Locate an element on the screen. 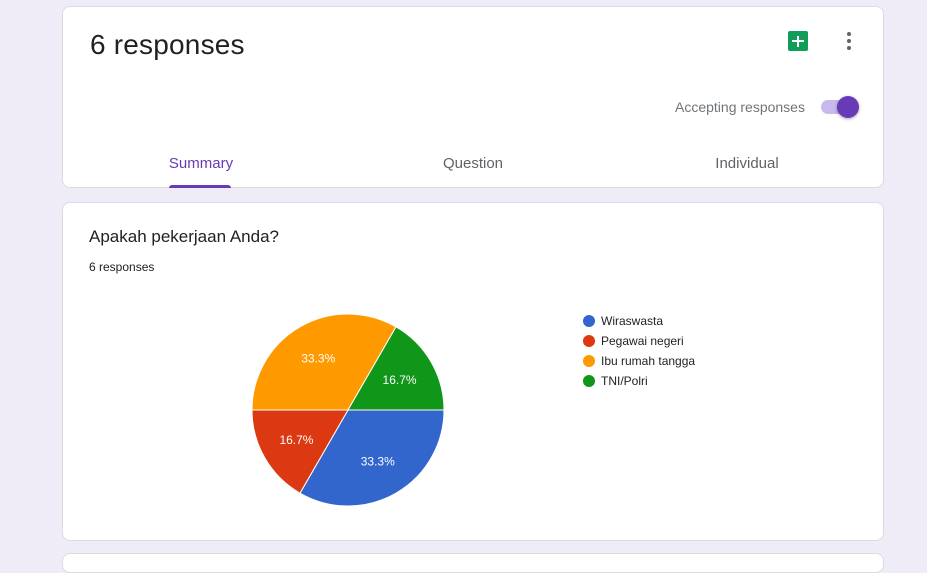 The image size is (927, 573). toggle-thumb is located at coordinates (848, 107).